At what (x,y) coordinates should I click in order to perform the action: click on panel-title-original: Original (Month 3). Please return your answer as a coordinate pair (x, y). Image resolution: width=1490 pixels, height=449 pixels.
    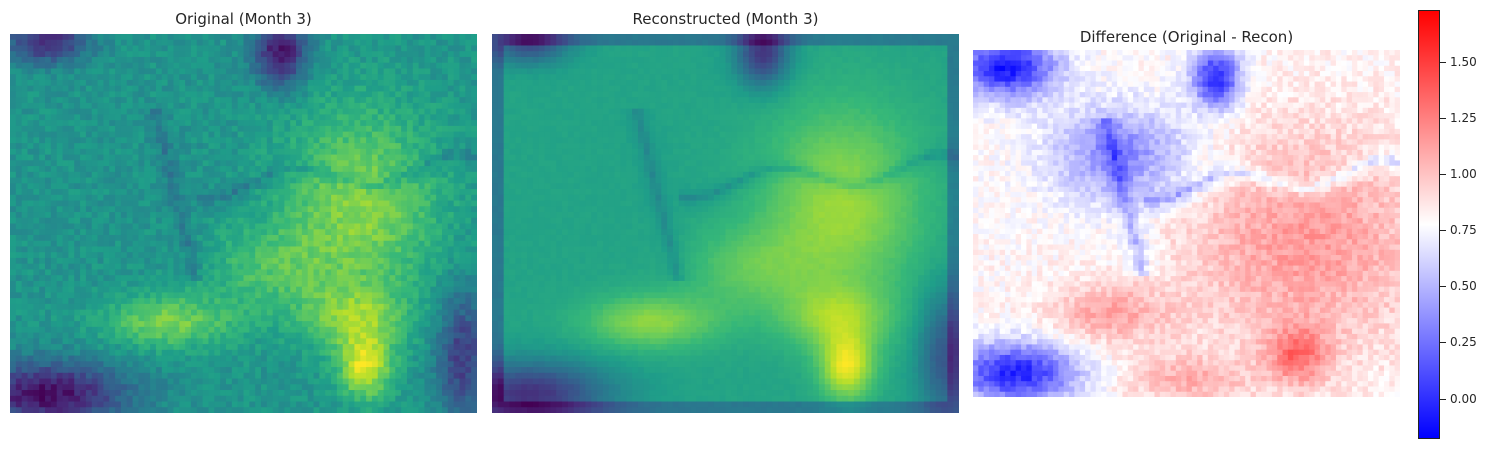
    Looking at the image, I should click on (243, 19).